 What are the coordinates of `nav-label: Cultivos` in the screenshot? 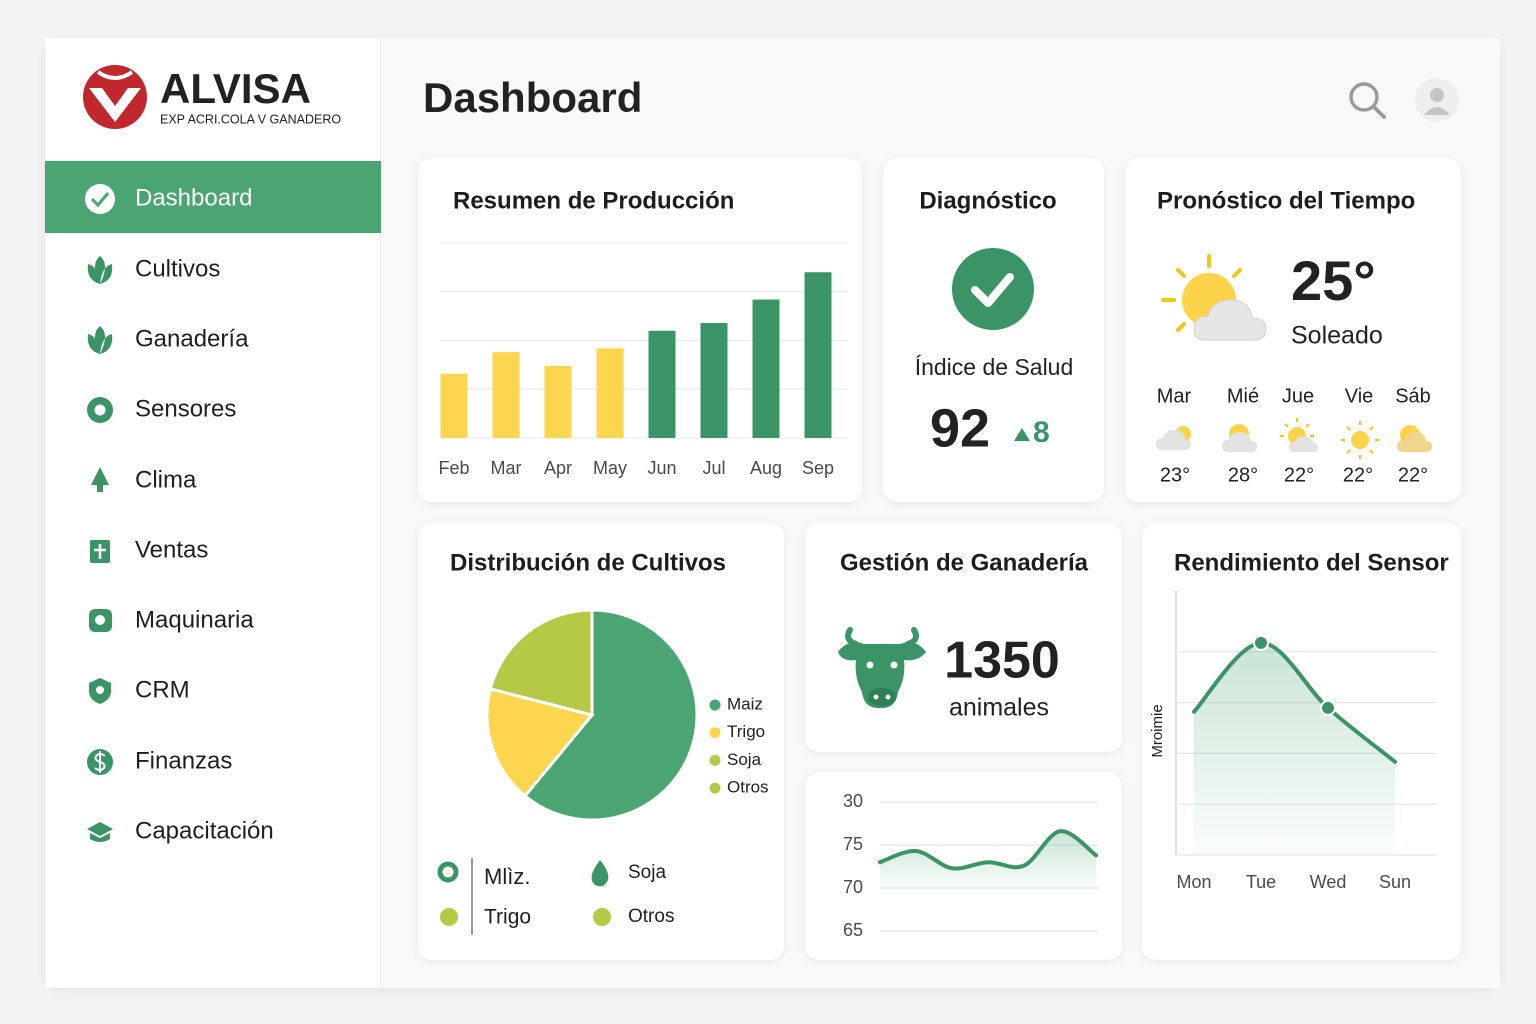 It's located at (177, 268).